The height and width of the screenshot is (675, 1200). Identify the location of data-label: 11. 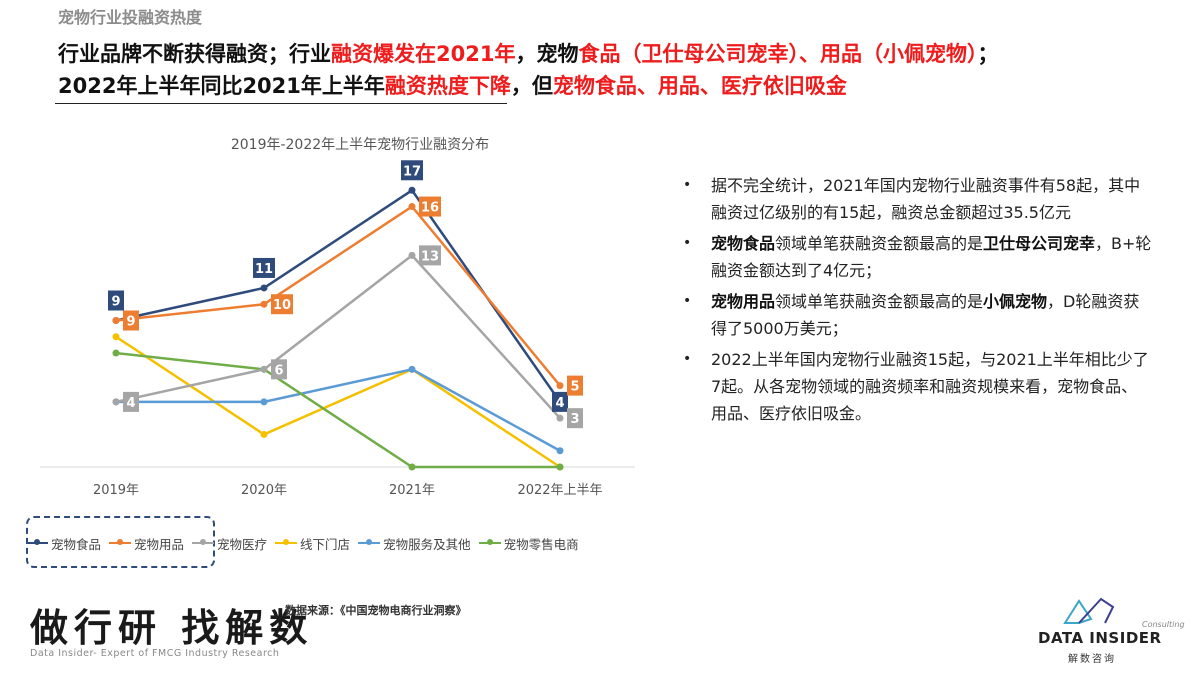
(264, 269).